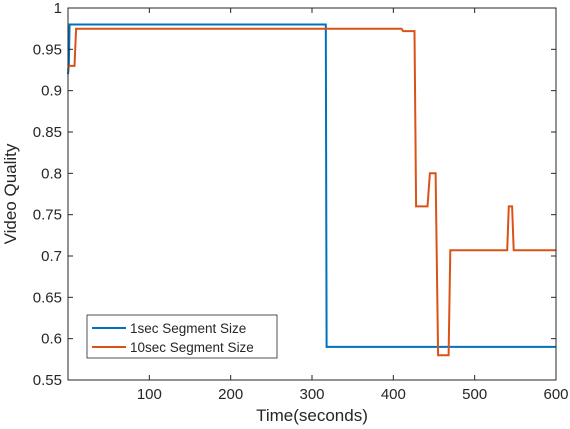 The height and width of the screenshot is (429, 570). I want to click on legend-label-10sec: 10sec Segment Size, so click(192, 347).